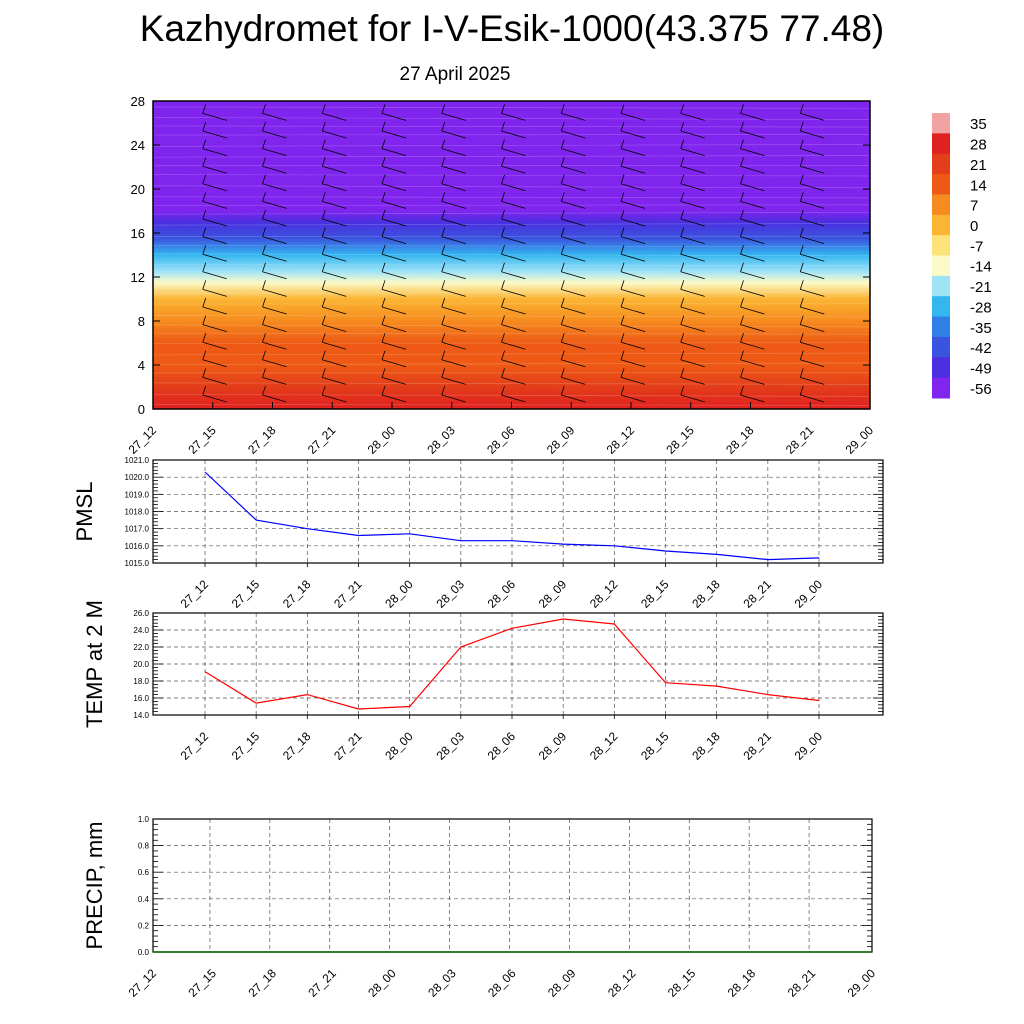  Describe the element at coordinates (144, 819) in the screenshot. I see `y-tick-label: 1.0` at that location.